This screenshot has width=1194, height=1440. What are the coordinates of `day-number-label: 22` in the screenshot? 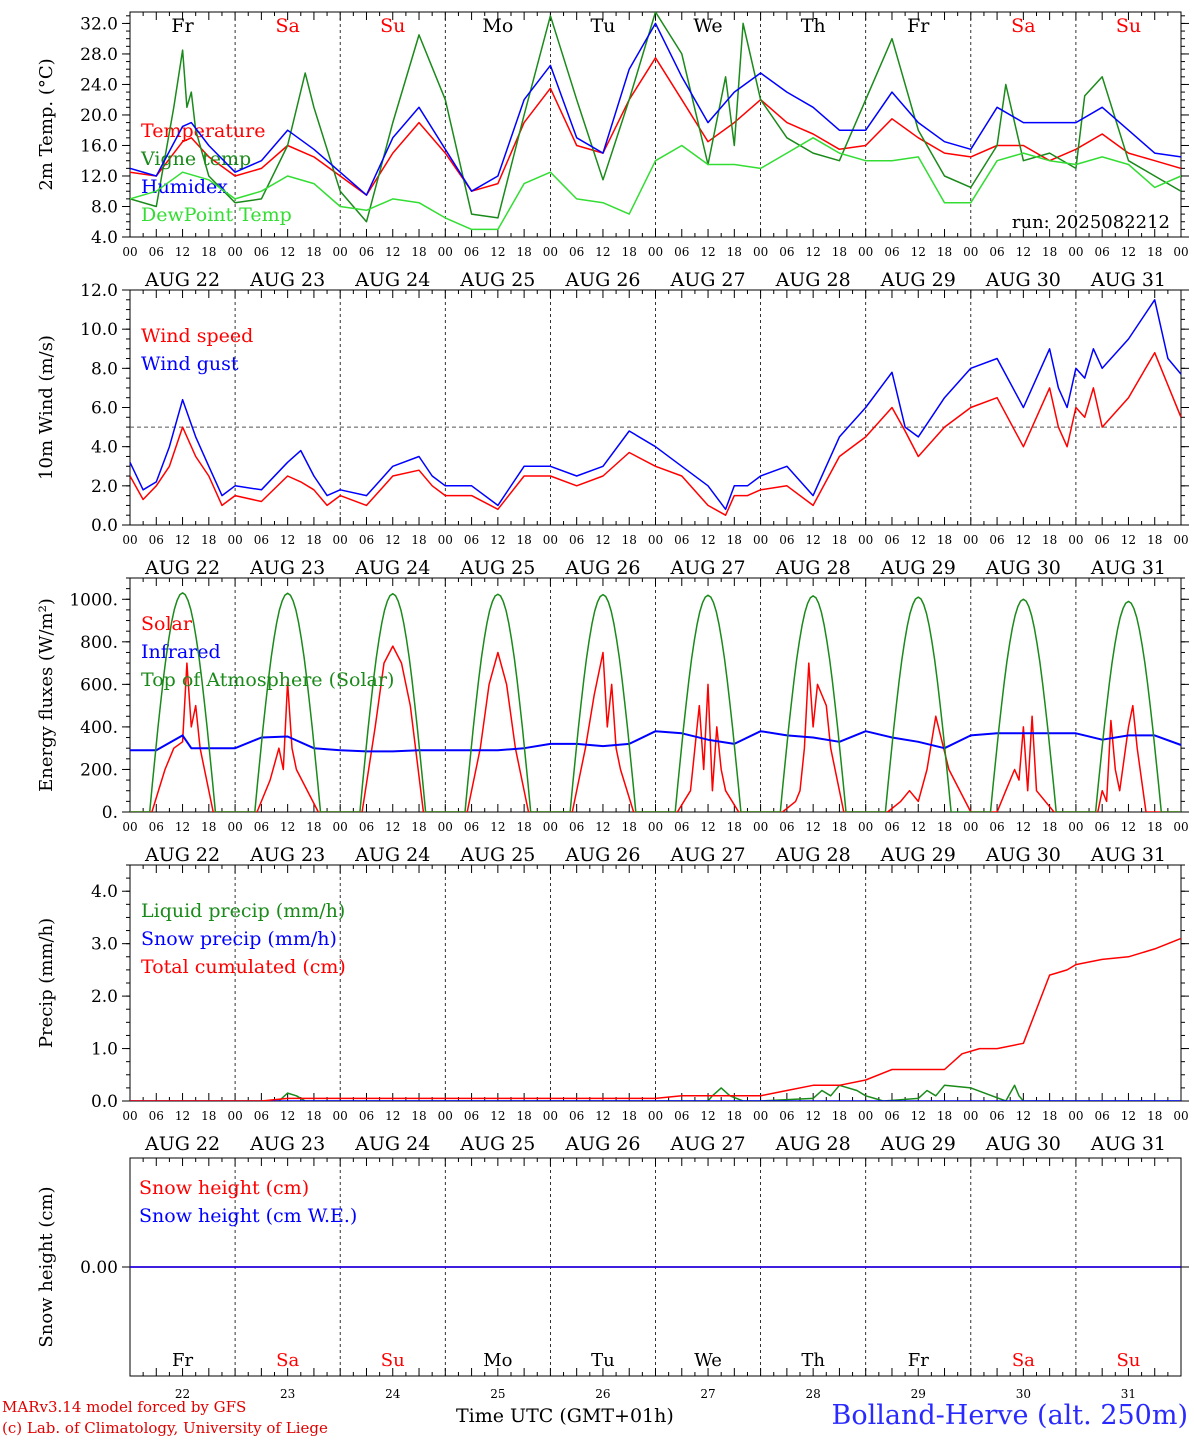 It's located at (182, 1394).